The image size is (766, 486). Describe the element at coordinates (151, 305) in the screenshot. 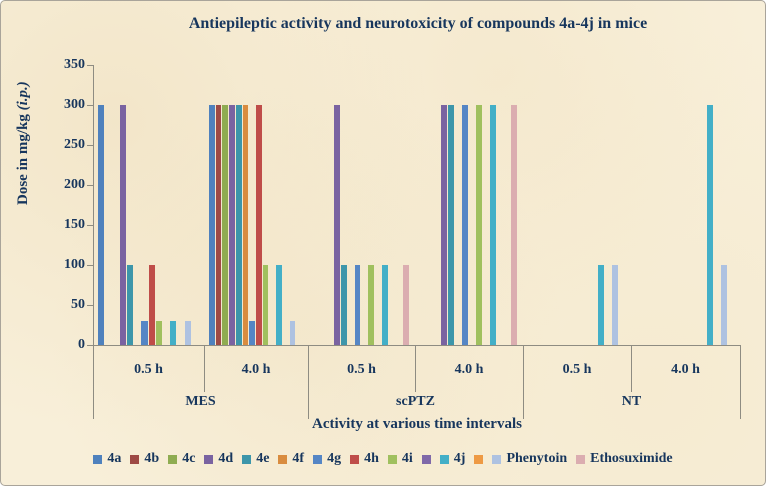

I see `bar-4h-mes-0-5-h` at that location.